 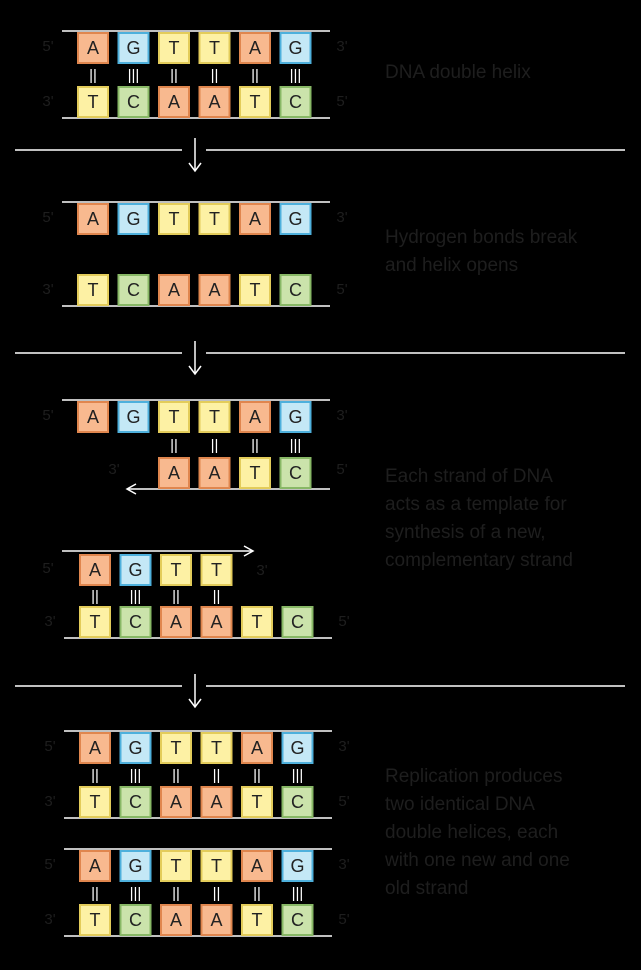 I want to click on caption: Each strand of DNA, so click(x=469, y=476).